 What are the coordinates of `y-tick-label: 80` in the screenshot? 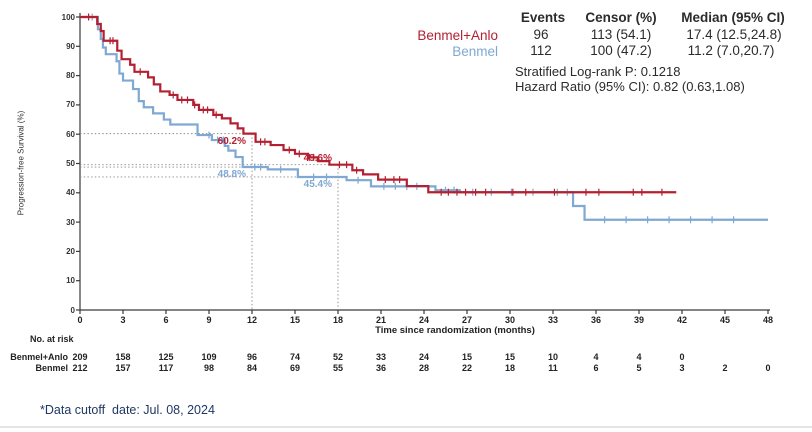 It's located at (70, 76).